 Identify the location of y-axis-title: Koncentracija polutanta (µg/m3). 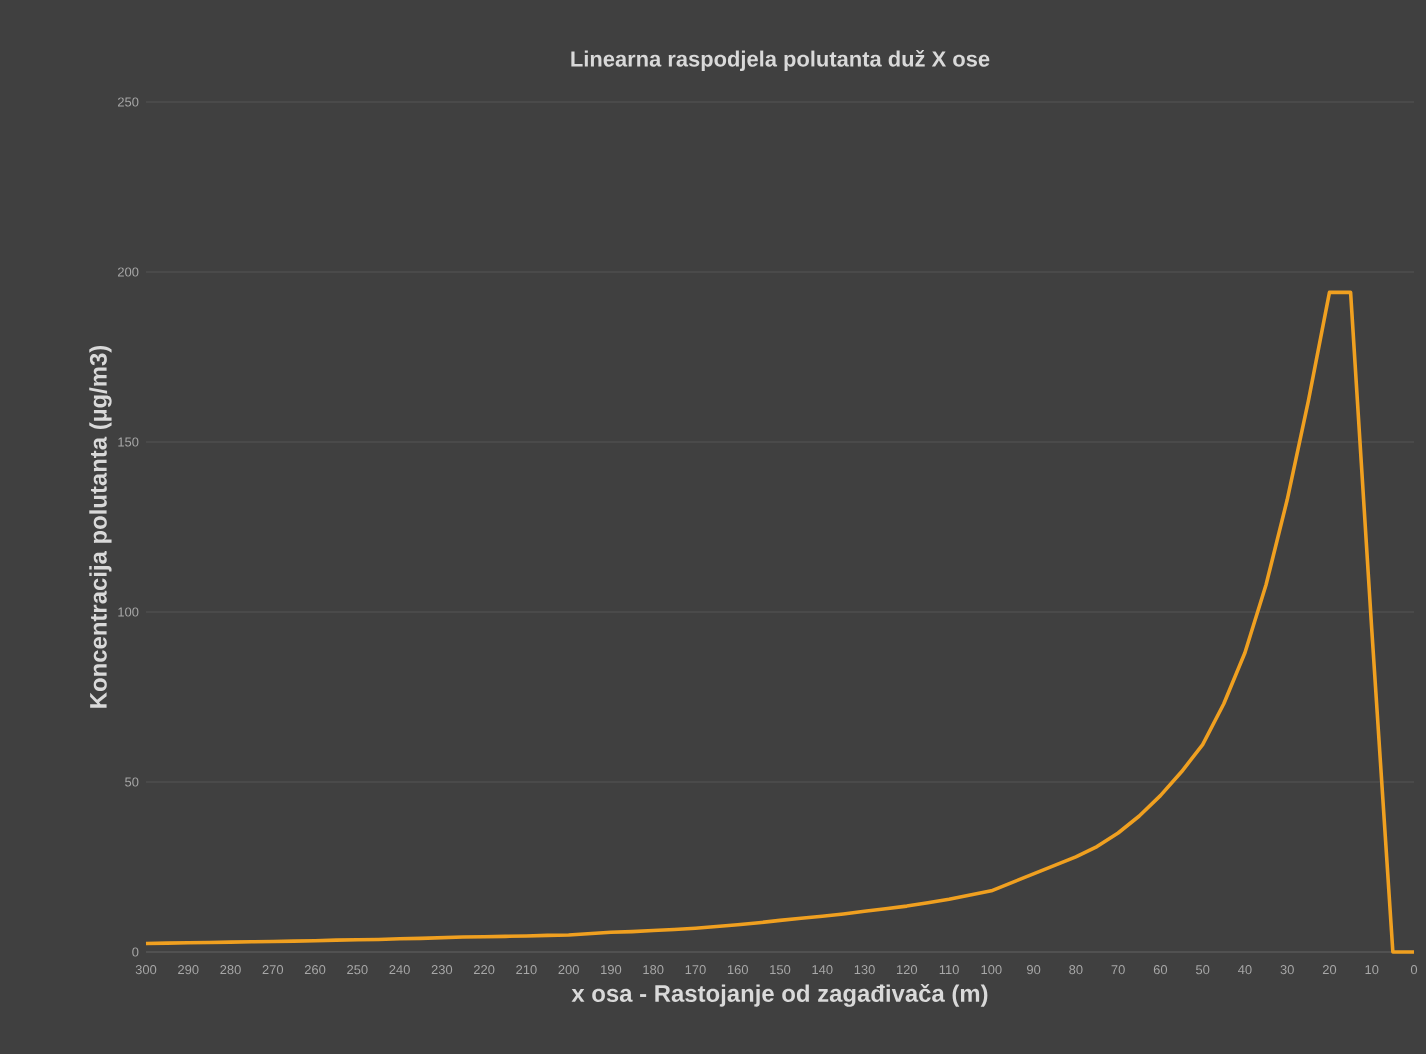
(100, 526).